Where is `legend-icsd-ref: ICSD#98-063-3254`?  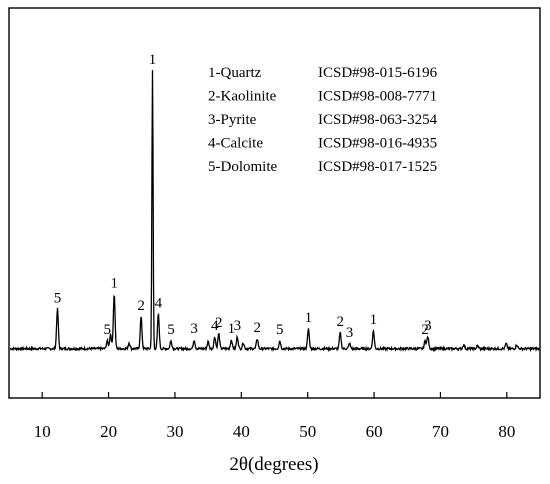
legend-icsd-ref: ICSD#98-063-3254 is located at coordinates (378, 120).